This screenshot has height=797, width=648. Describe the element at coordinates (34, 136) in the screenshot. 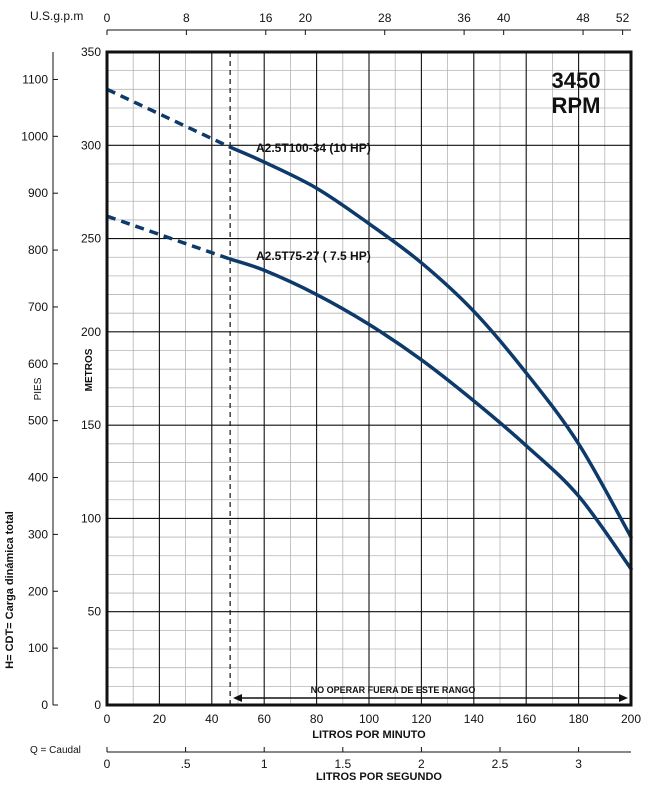

I see `pies-tick-label: 1000` at that location.